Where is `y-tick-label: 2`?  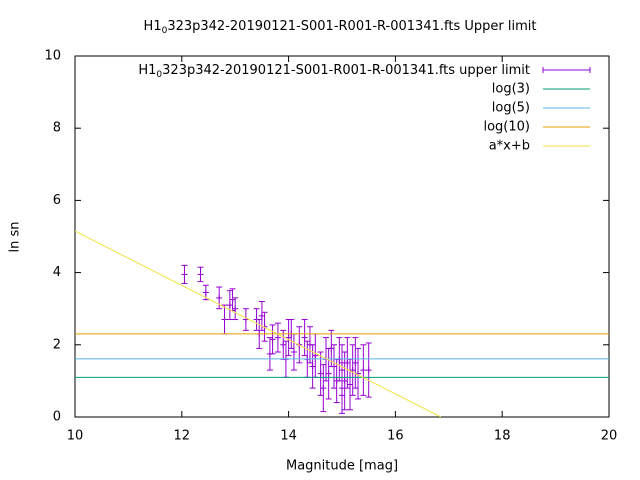
y-tick-label: 2 is located at coordinates (57, 344).